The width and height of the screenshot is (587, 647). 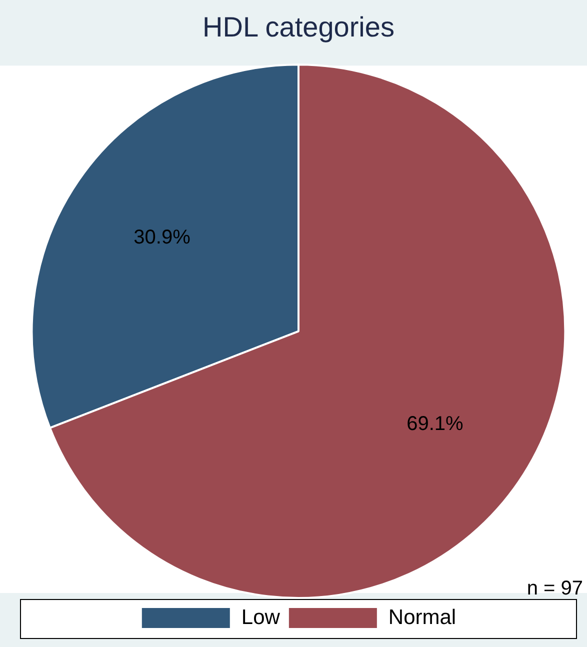 I want to click on legend-label: Normal, so click(x=422, y=617).